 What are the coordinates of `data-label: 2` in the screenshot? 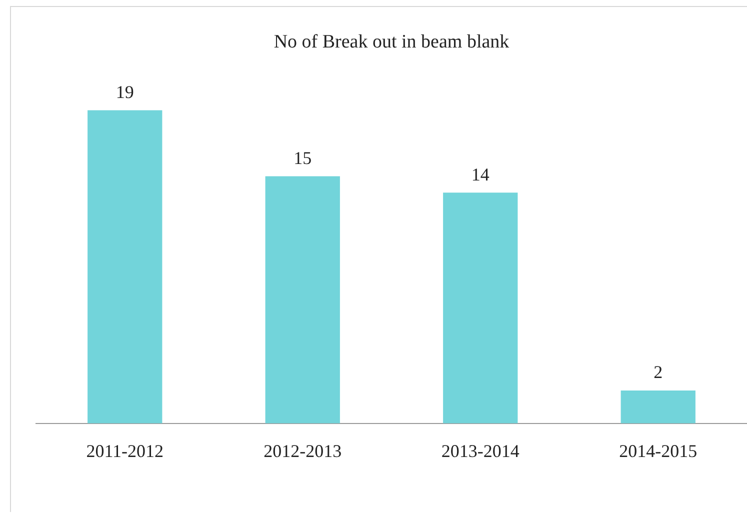 It's located at (658, 372).